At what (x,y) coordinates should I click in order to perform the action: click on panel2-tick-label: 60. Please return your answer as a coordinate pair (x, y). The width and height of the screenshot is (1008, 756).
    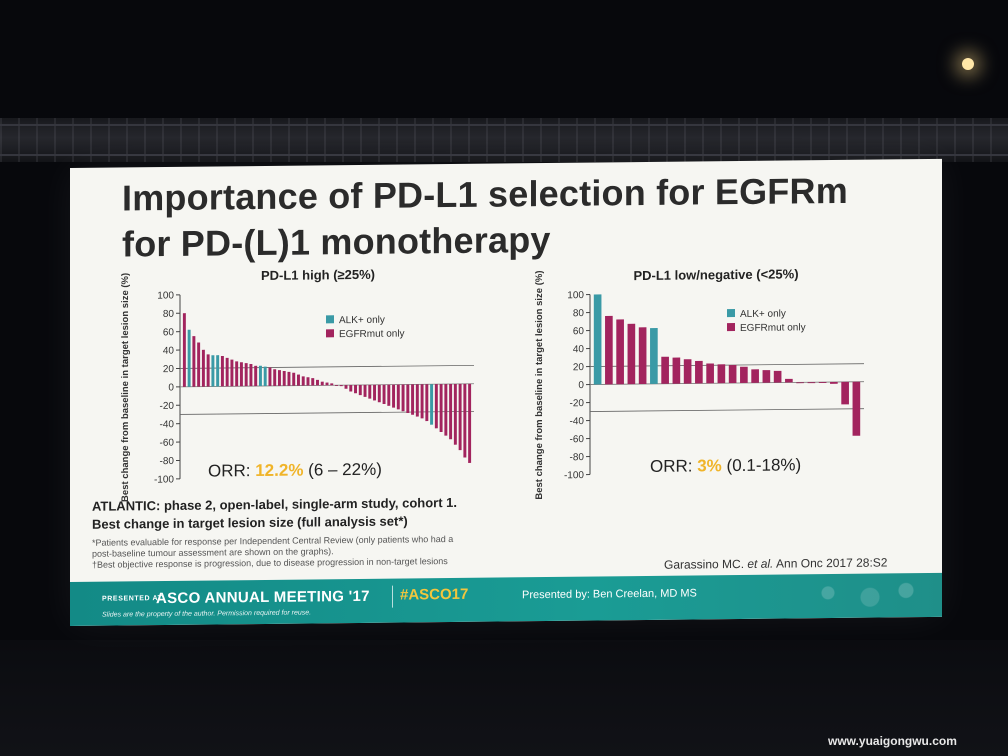
    Looking at the image, I should click on (579, 331).